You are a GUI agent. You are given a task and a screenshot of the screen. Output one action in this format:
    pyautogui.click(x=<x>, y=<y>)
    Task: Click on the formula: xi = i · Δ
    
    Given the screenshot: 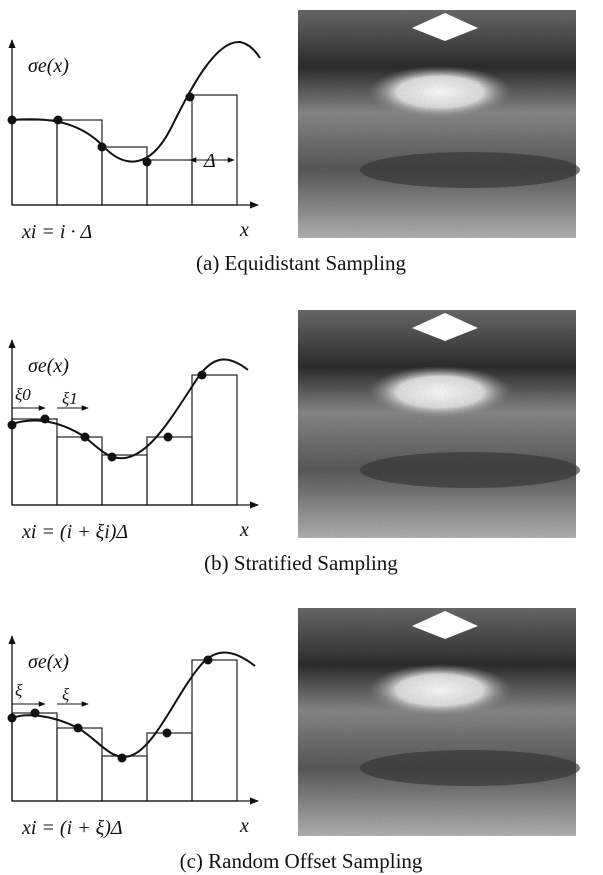 What is the action you would take?
    pyautogui.click(x=56, y=232)
    